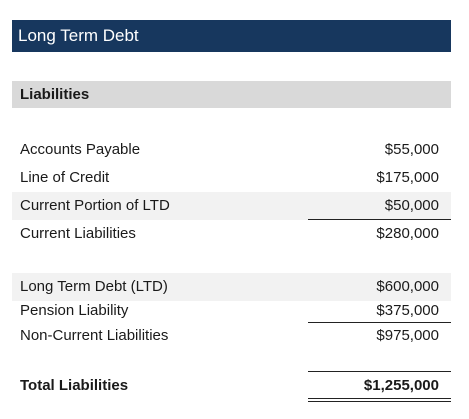 This screenshot has height=419, width=469. Describe the element at coordinates (411, 205) in the screenshot. I see `row-value: $50,000` at that location.